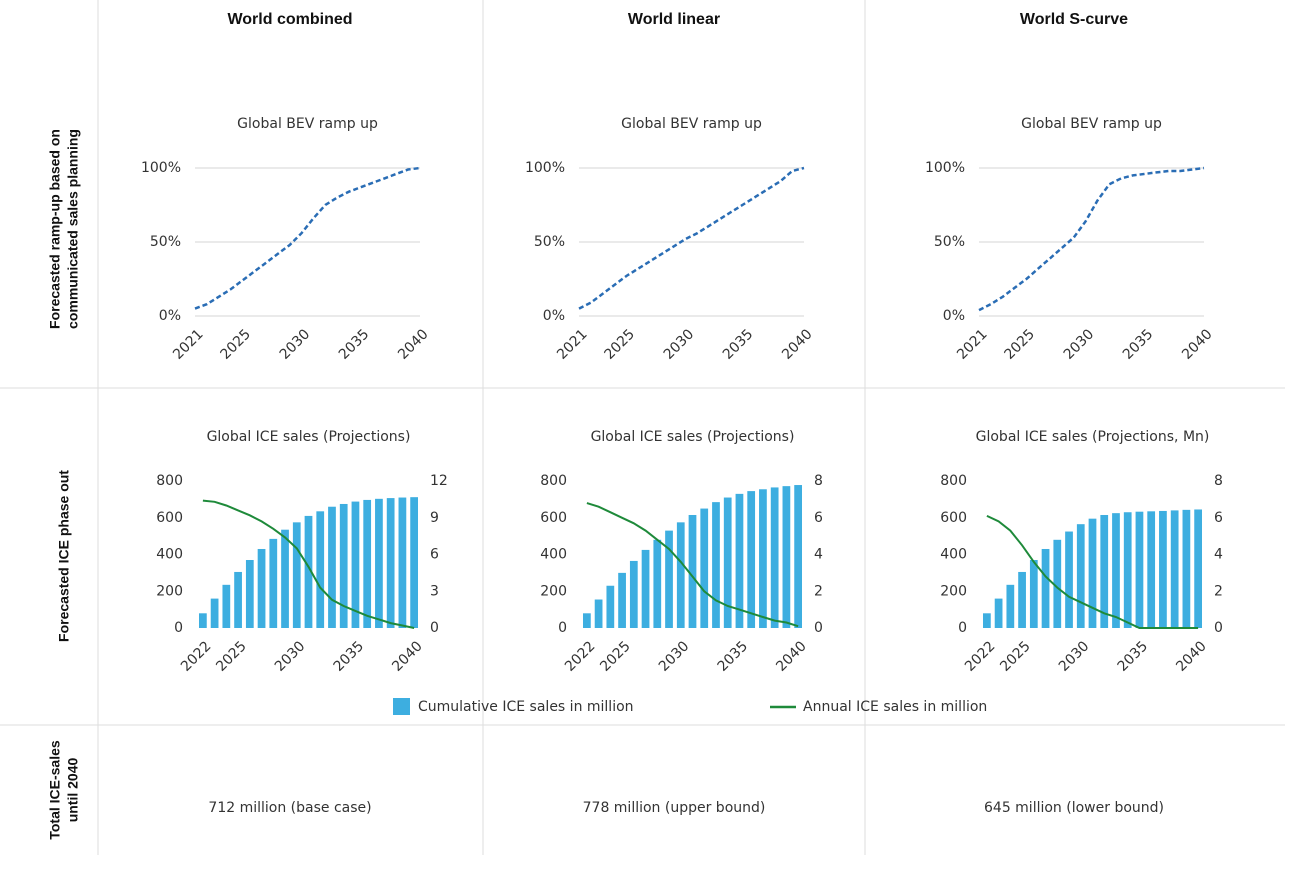  Describe the element at coordinates (674, 19) in the screenshot. I see `column-header: World linear` at that location.